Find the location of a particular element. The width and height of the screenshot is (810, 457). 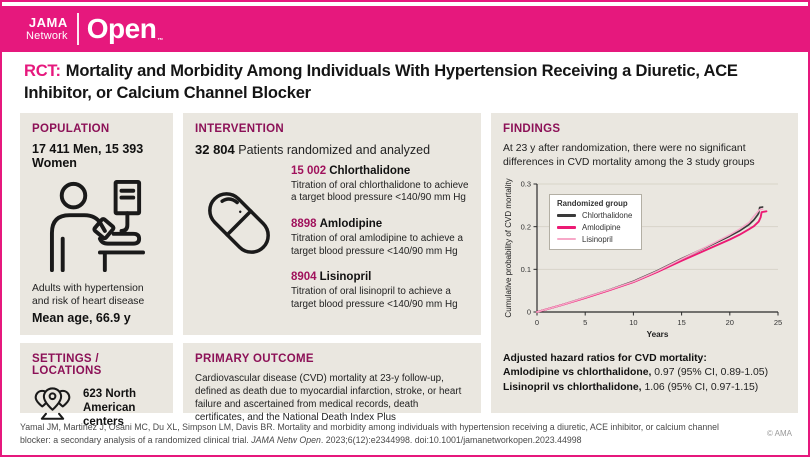

findings-heading: FINDINGS is located at coordinates (532, 128).